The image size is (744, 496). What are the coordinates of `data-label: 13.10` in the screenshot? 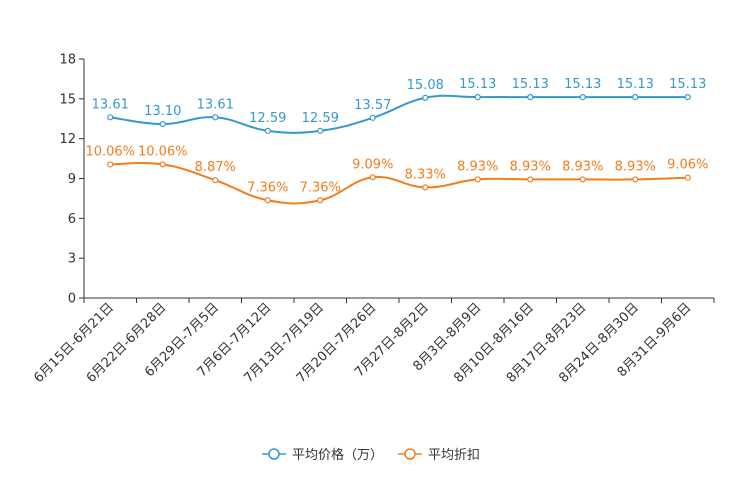 It's located at (162, 111).